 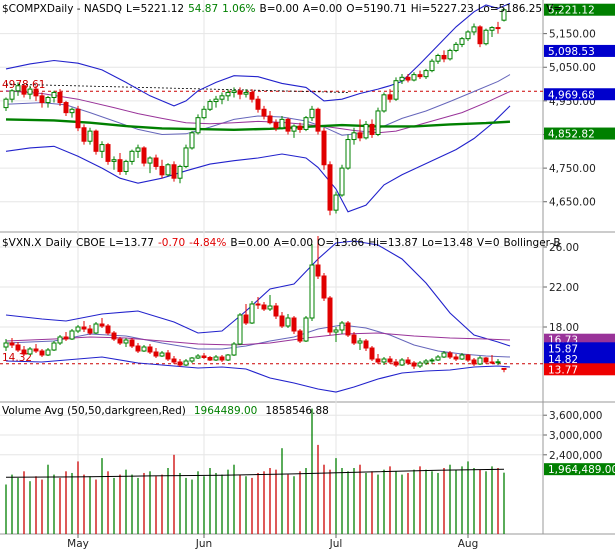 I want to click on vxn-header-change: -0.70, so click(x=171, y=243).